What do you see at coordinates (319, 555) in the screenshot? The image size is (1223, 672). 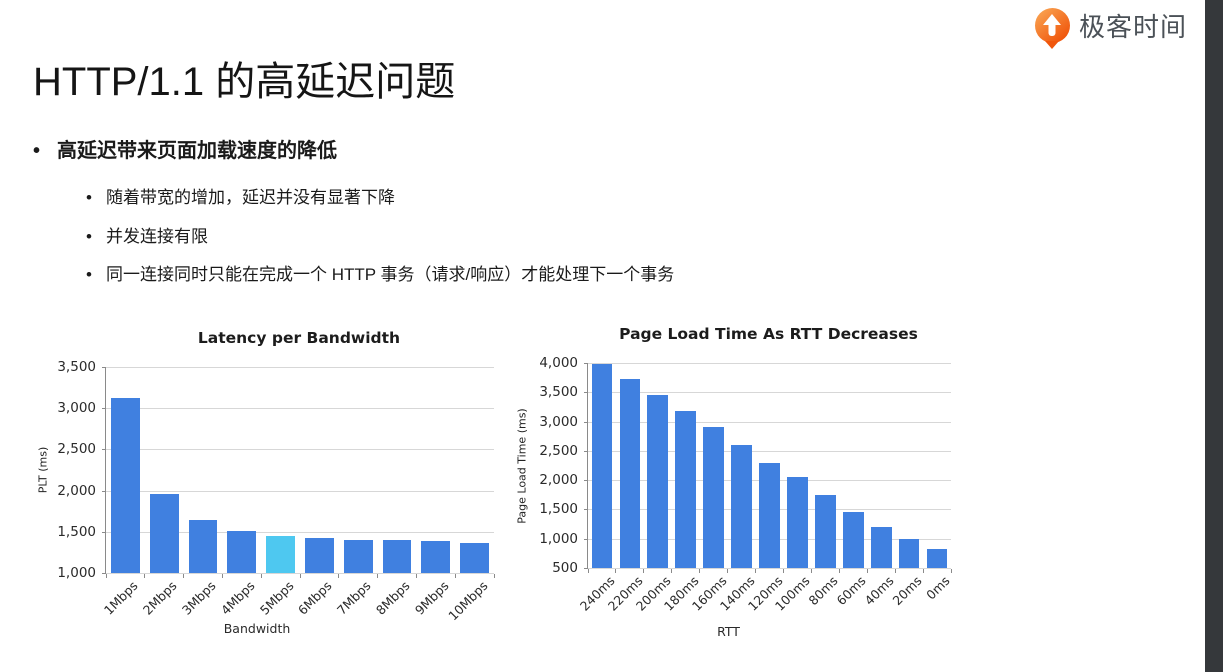 I see `bar-6Mbps` at bounding box center [319, 555].